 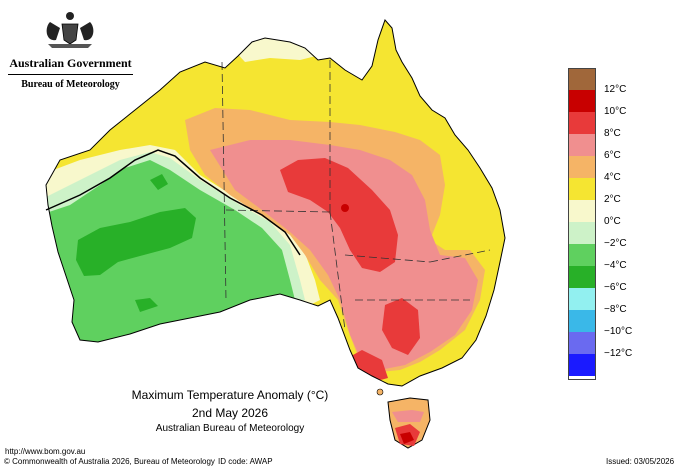 I want to click on tasmania, so click(x=409, y=423).